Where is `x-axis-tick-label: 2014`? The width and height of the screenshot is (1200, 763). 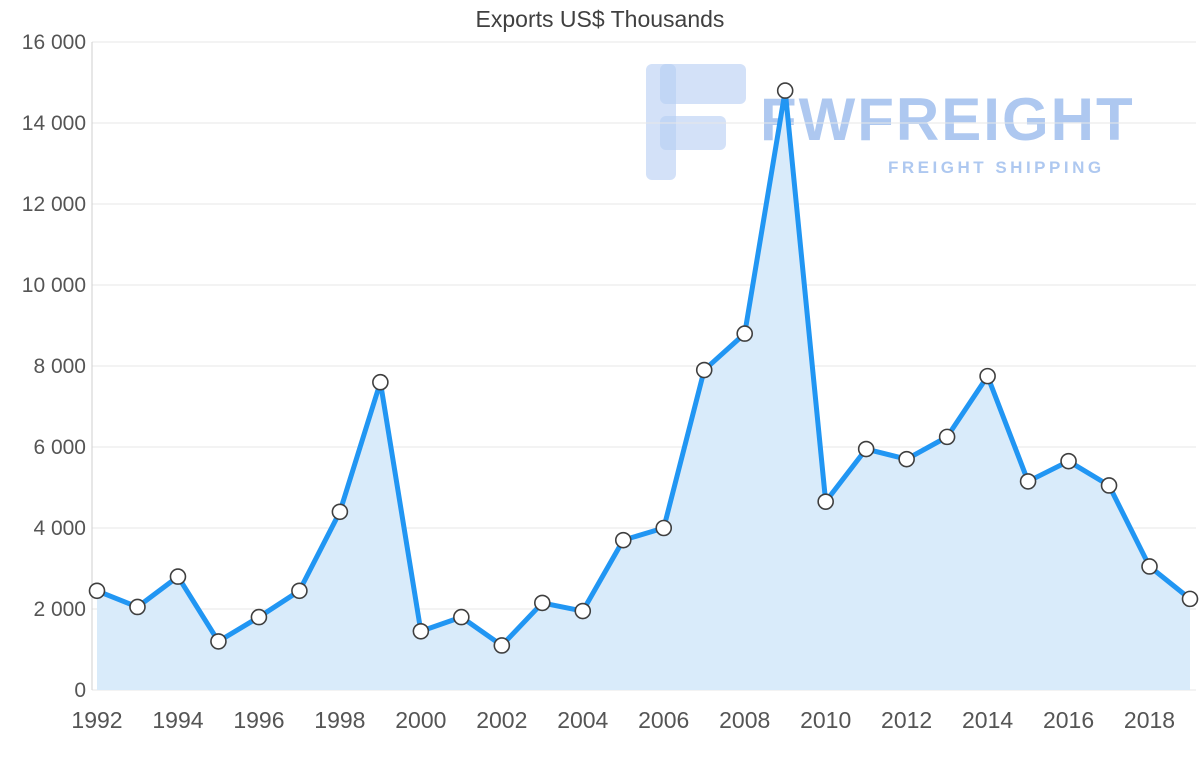 x-axis-tick-label: 2014 is located at coordinates (987, 720).